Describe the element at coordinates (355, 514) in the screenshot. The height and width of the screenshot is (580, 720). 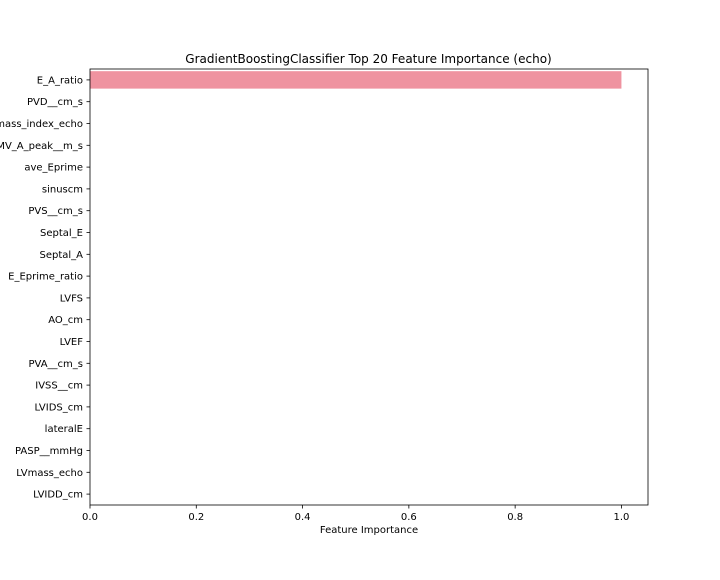
I see `x-axis: 0.0 0.2 0.4 0.6 0.8 1.0` at that location.